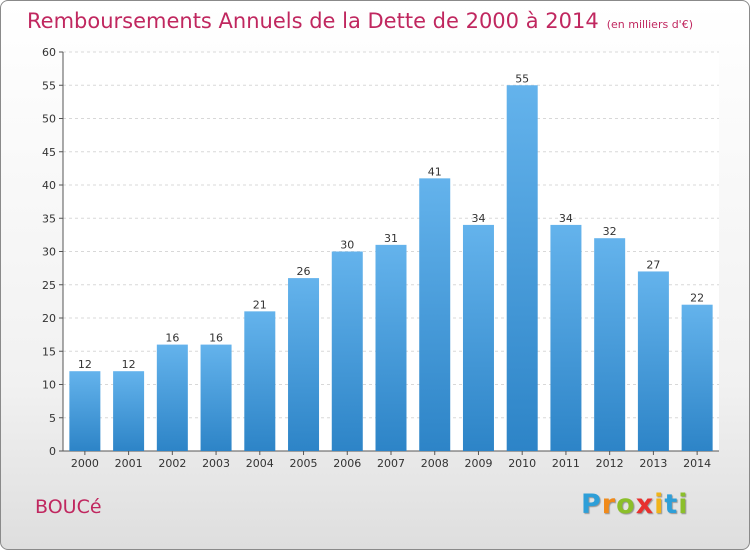 The image size is (750, 550). I want to click on y-tick-label: 60, so click(49, 52).